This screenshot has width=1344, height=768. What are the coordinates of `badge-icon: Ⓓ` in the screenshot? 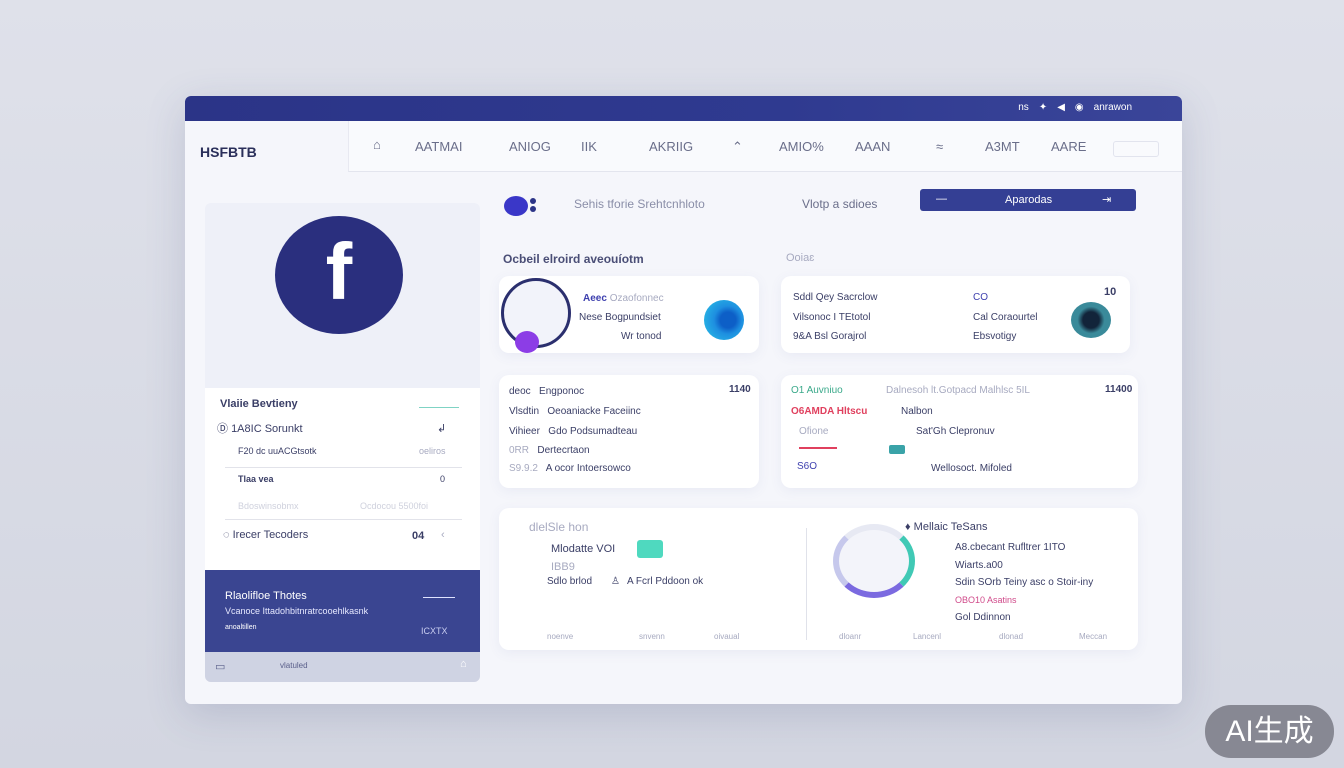 It's located at (224, 429).